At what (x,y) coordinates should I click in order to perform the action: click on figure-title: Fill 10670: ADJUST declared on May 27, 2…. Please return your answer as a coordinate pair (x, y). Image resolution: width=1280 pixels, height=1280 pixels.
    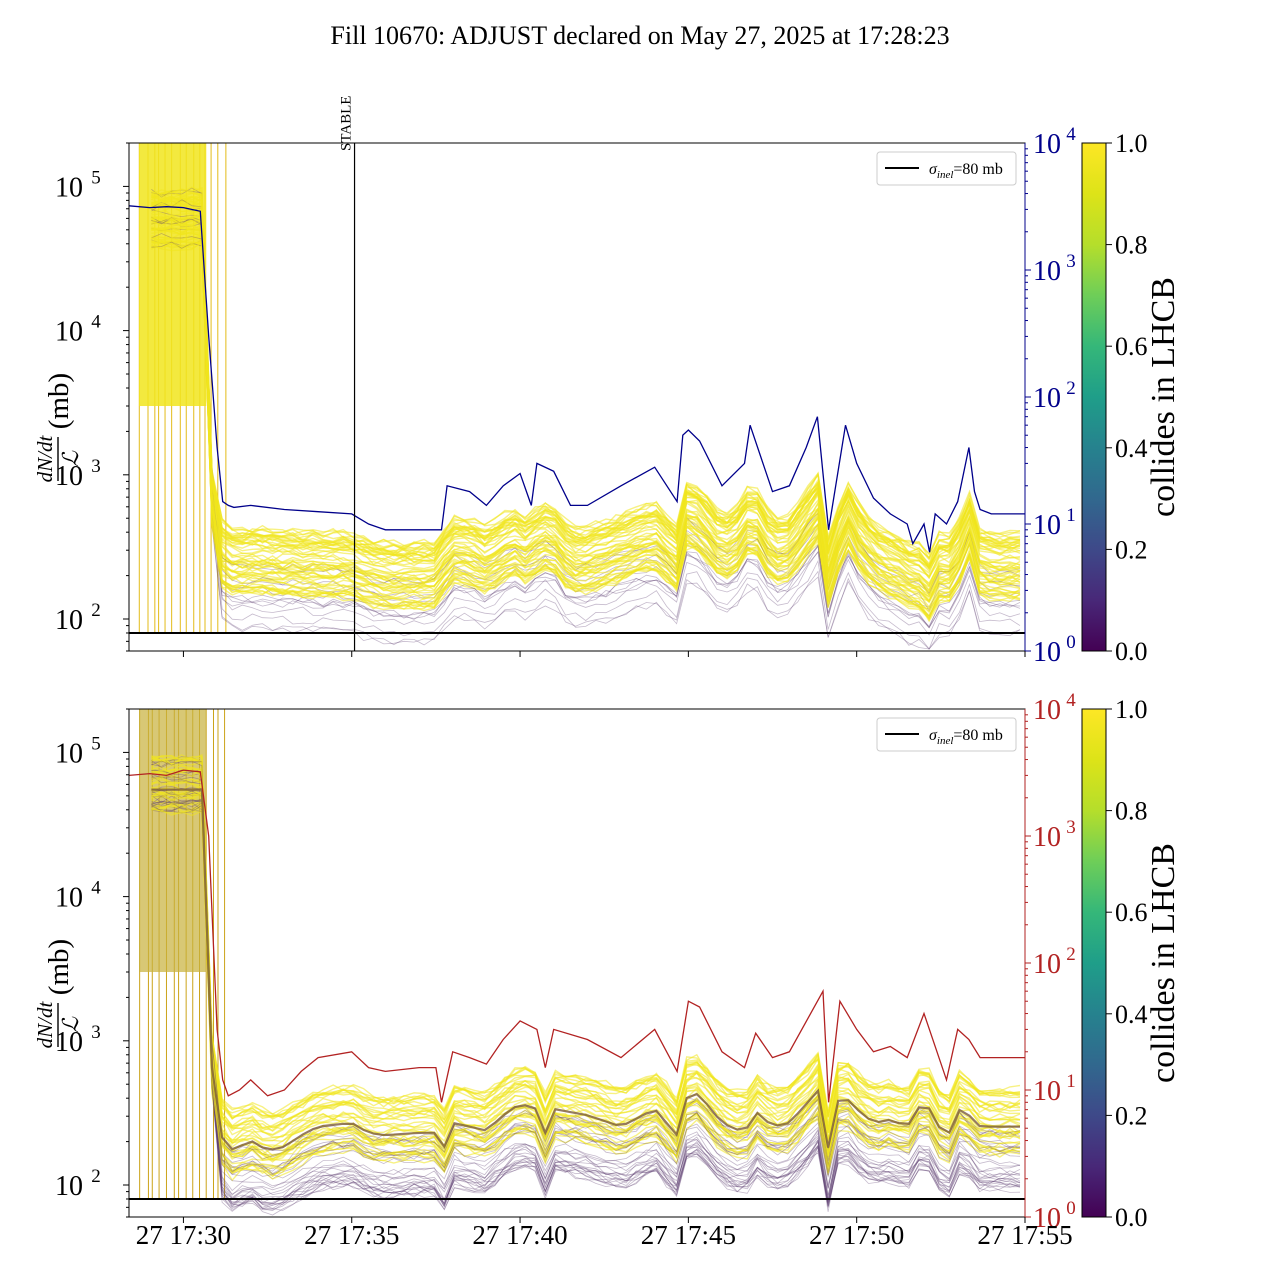
    Looking at the image, I should click on (639, 35).